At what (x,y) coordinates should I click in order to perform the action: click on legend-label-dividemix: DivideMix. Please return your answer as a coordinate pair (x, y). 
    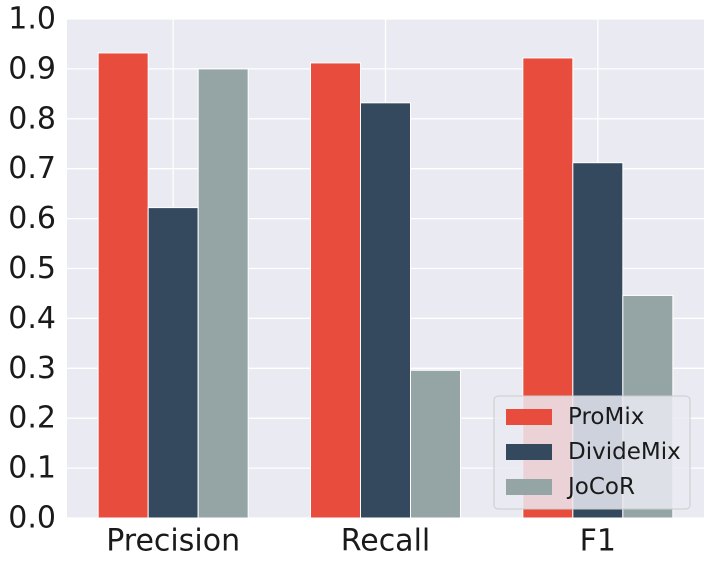
    Looking at the image, I should click on (624, 452).